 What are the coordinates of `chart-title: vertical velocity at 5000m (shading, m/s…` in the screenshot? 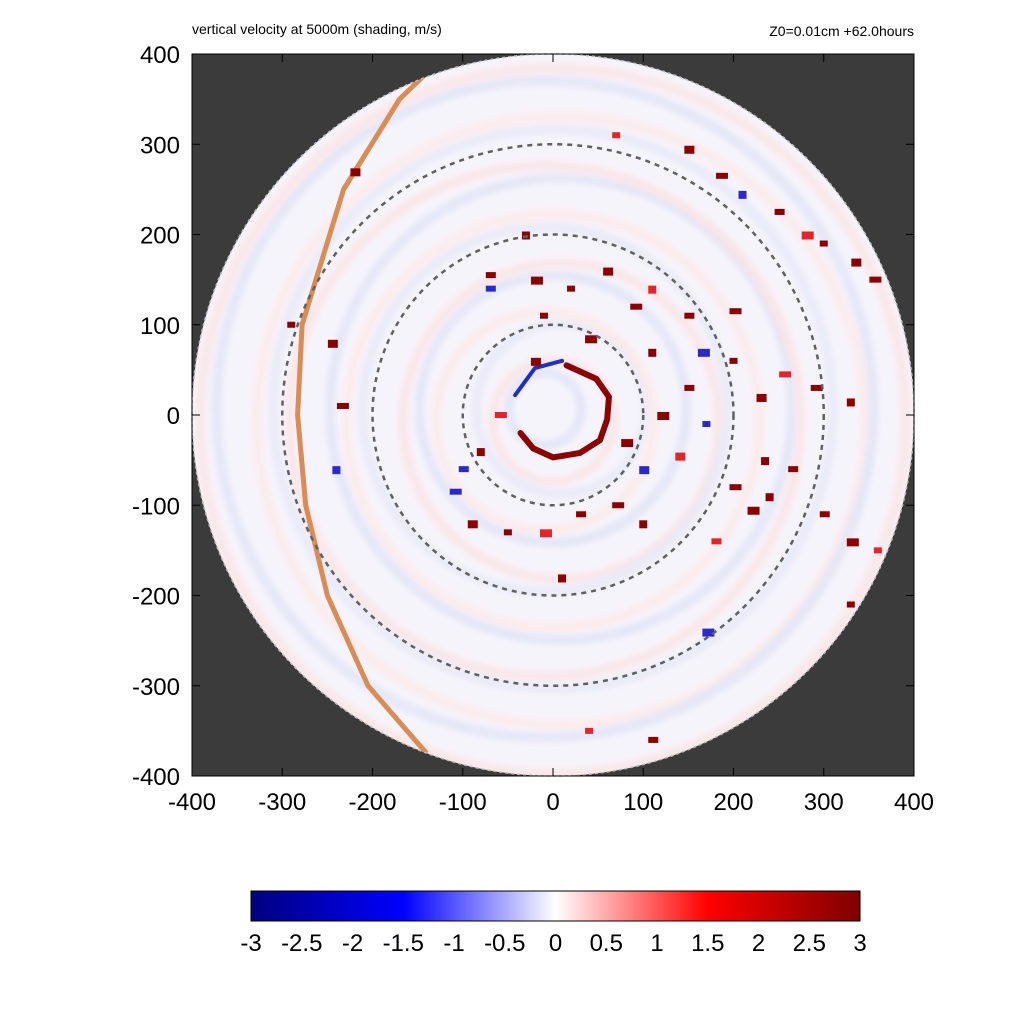 It's located at (317, 29).